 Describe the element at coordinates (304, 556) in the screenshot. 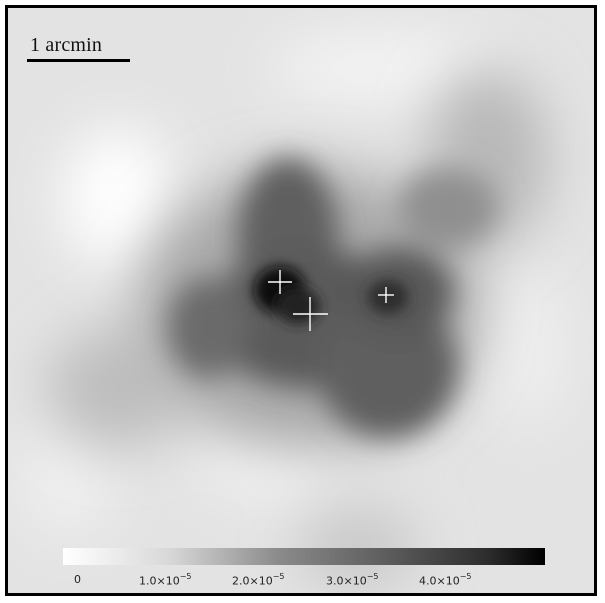

I see `colorbar` at that location.